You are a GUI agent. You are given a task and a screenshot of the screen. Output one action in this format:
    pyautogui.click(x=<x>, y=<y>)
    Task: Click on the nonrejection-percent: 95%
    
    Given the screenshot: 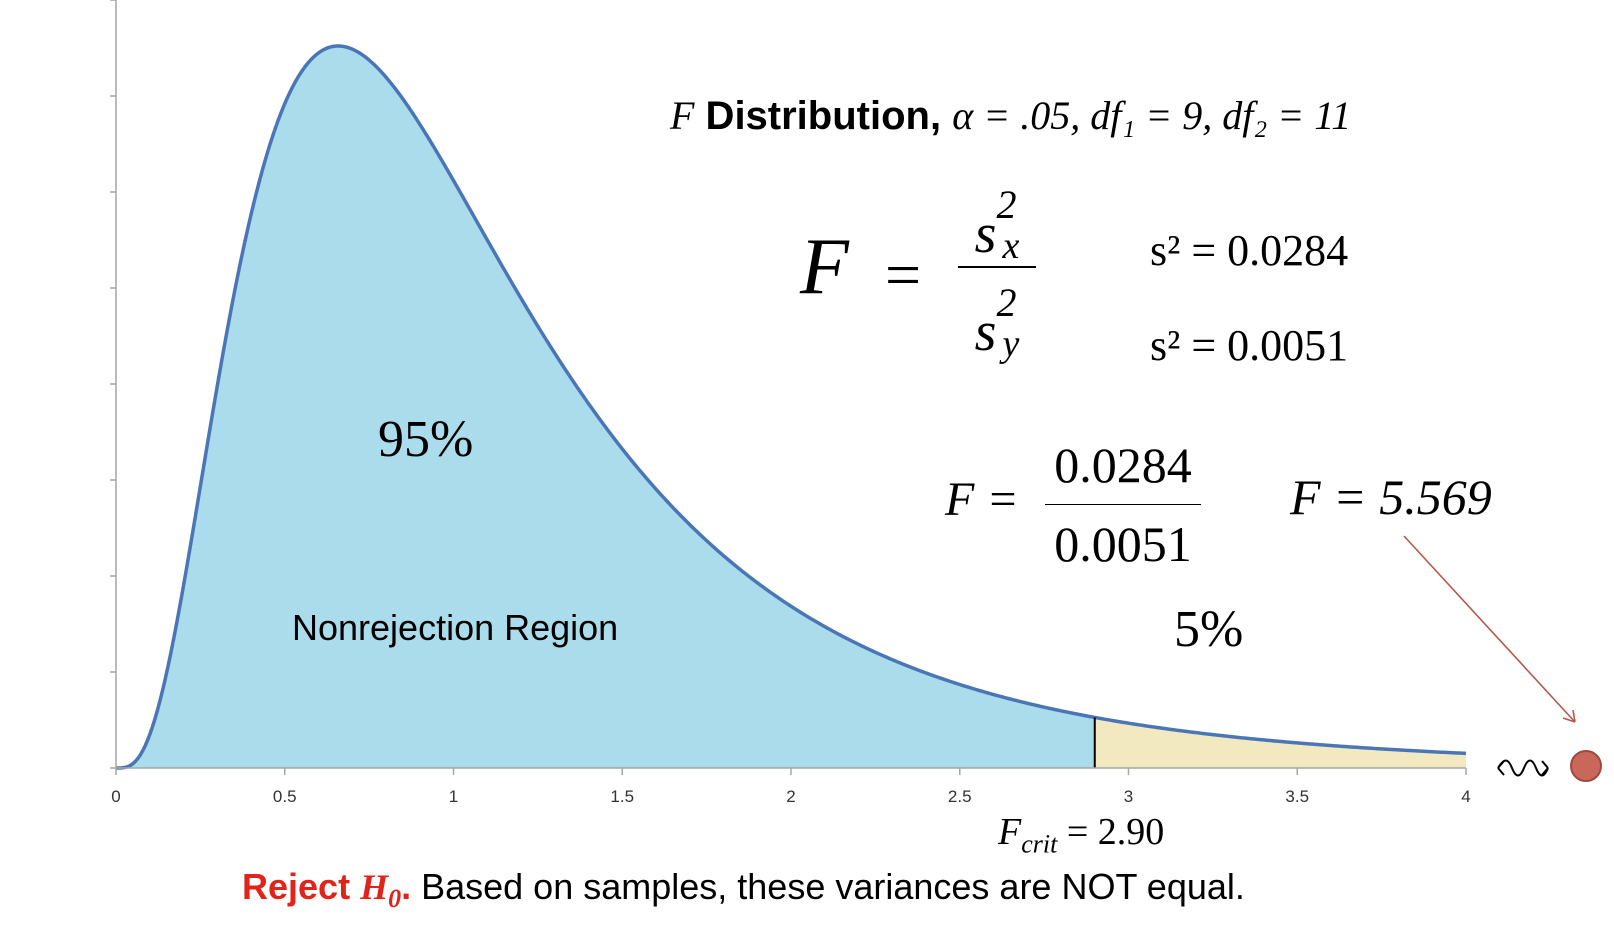 What is the action you would take?
    pyautogui.click(x=426, y=439)
    